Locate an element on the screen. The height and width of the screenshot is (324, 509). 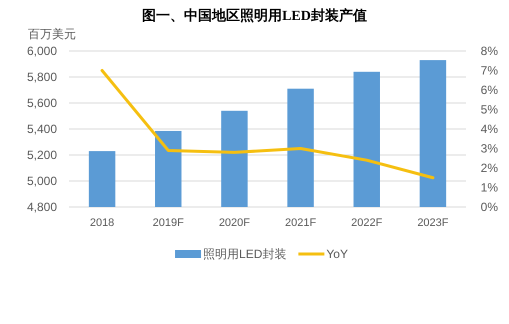
y-tick-label: 5,800 is located at coordinates (42, 77).